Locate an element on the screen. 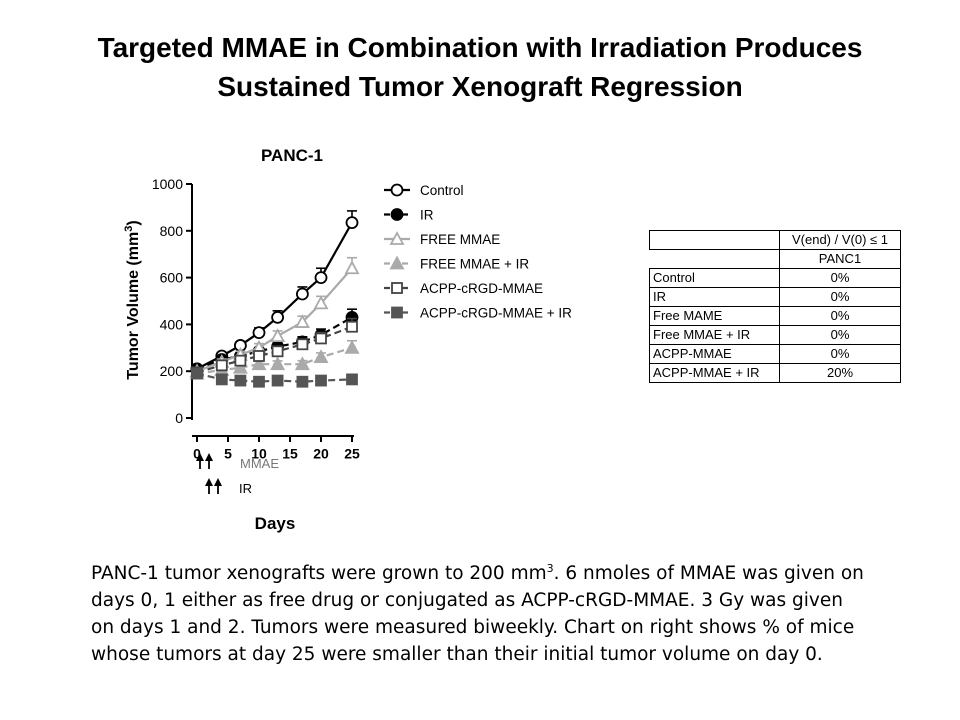 This screenshot has width=960, height=720. mmae-annotation-label: MMAE is located at coordinates (259, 463).